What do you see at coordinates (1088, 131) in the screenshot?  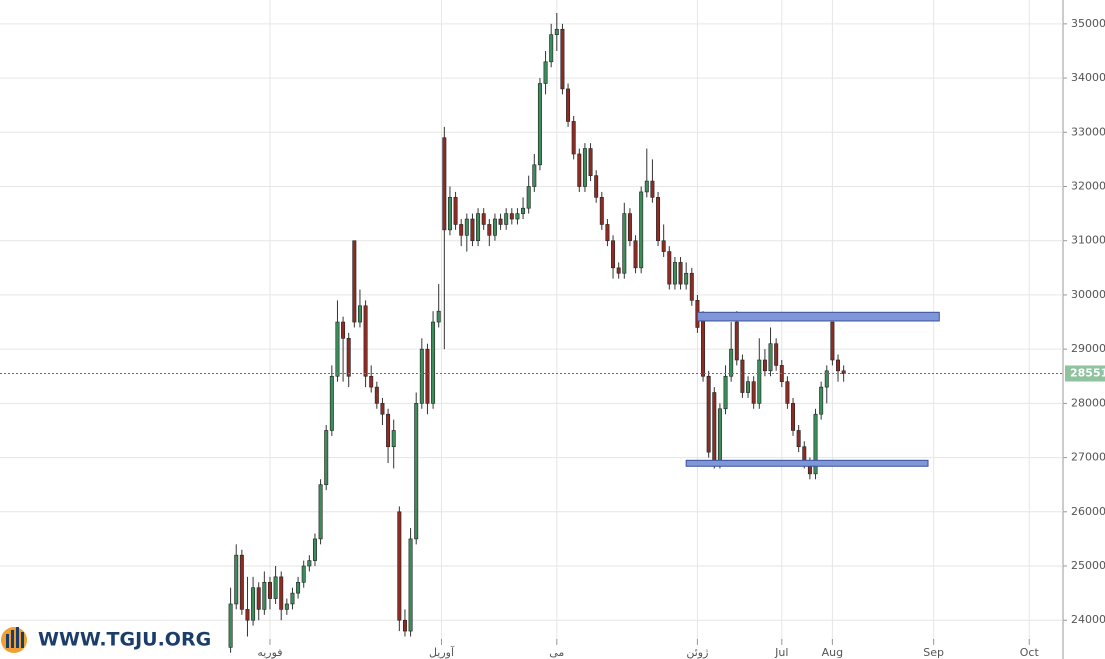 I see `y-tick-label: 33000` at bounding box center [1088, 131].